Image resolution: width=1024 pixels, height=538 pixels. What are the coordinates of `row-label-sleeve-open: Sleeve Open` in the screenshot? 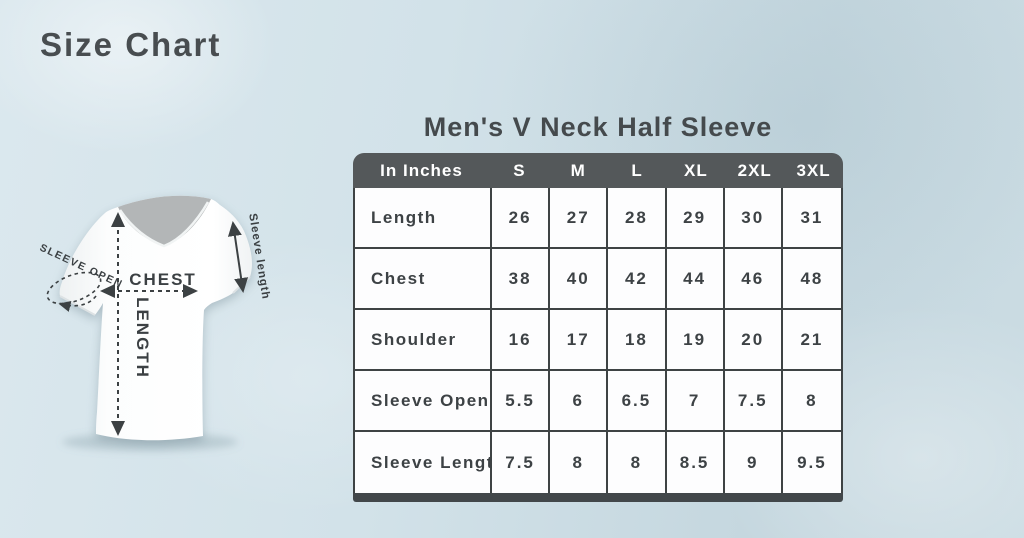 It's located at (423, 401).